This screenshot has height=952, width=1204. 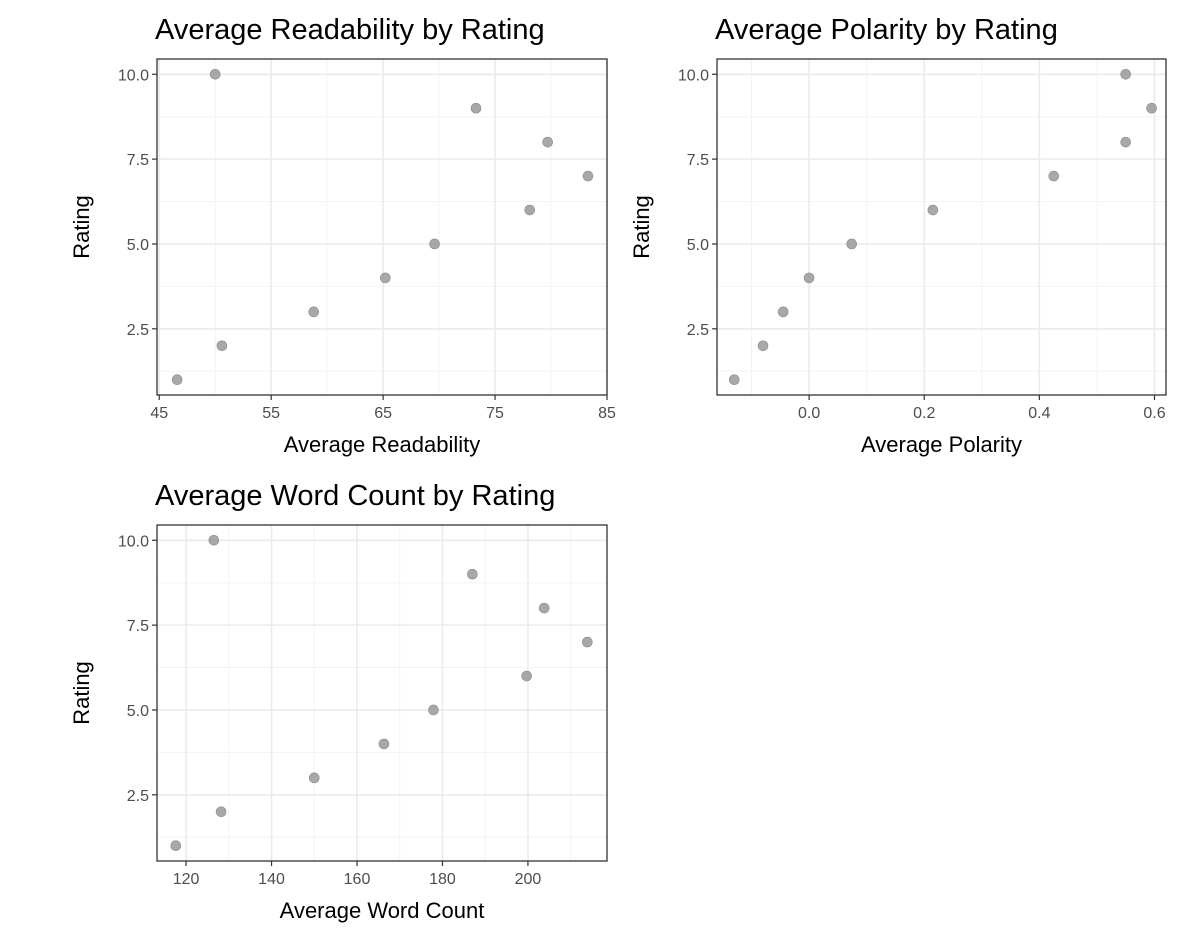 I want to click on x-tick-label: 65, so click(x=383, y=413).